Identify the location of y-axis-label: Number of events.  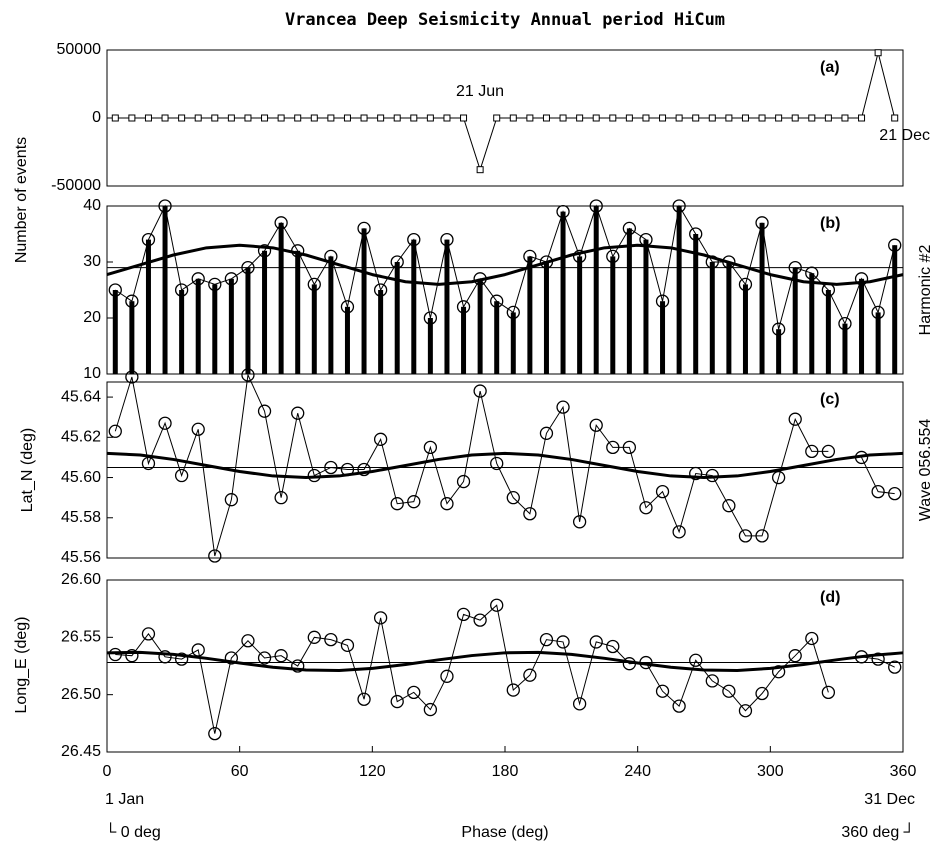
(21, 200).